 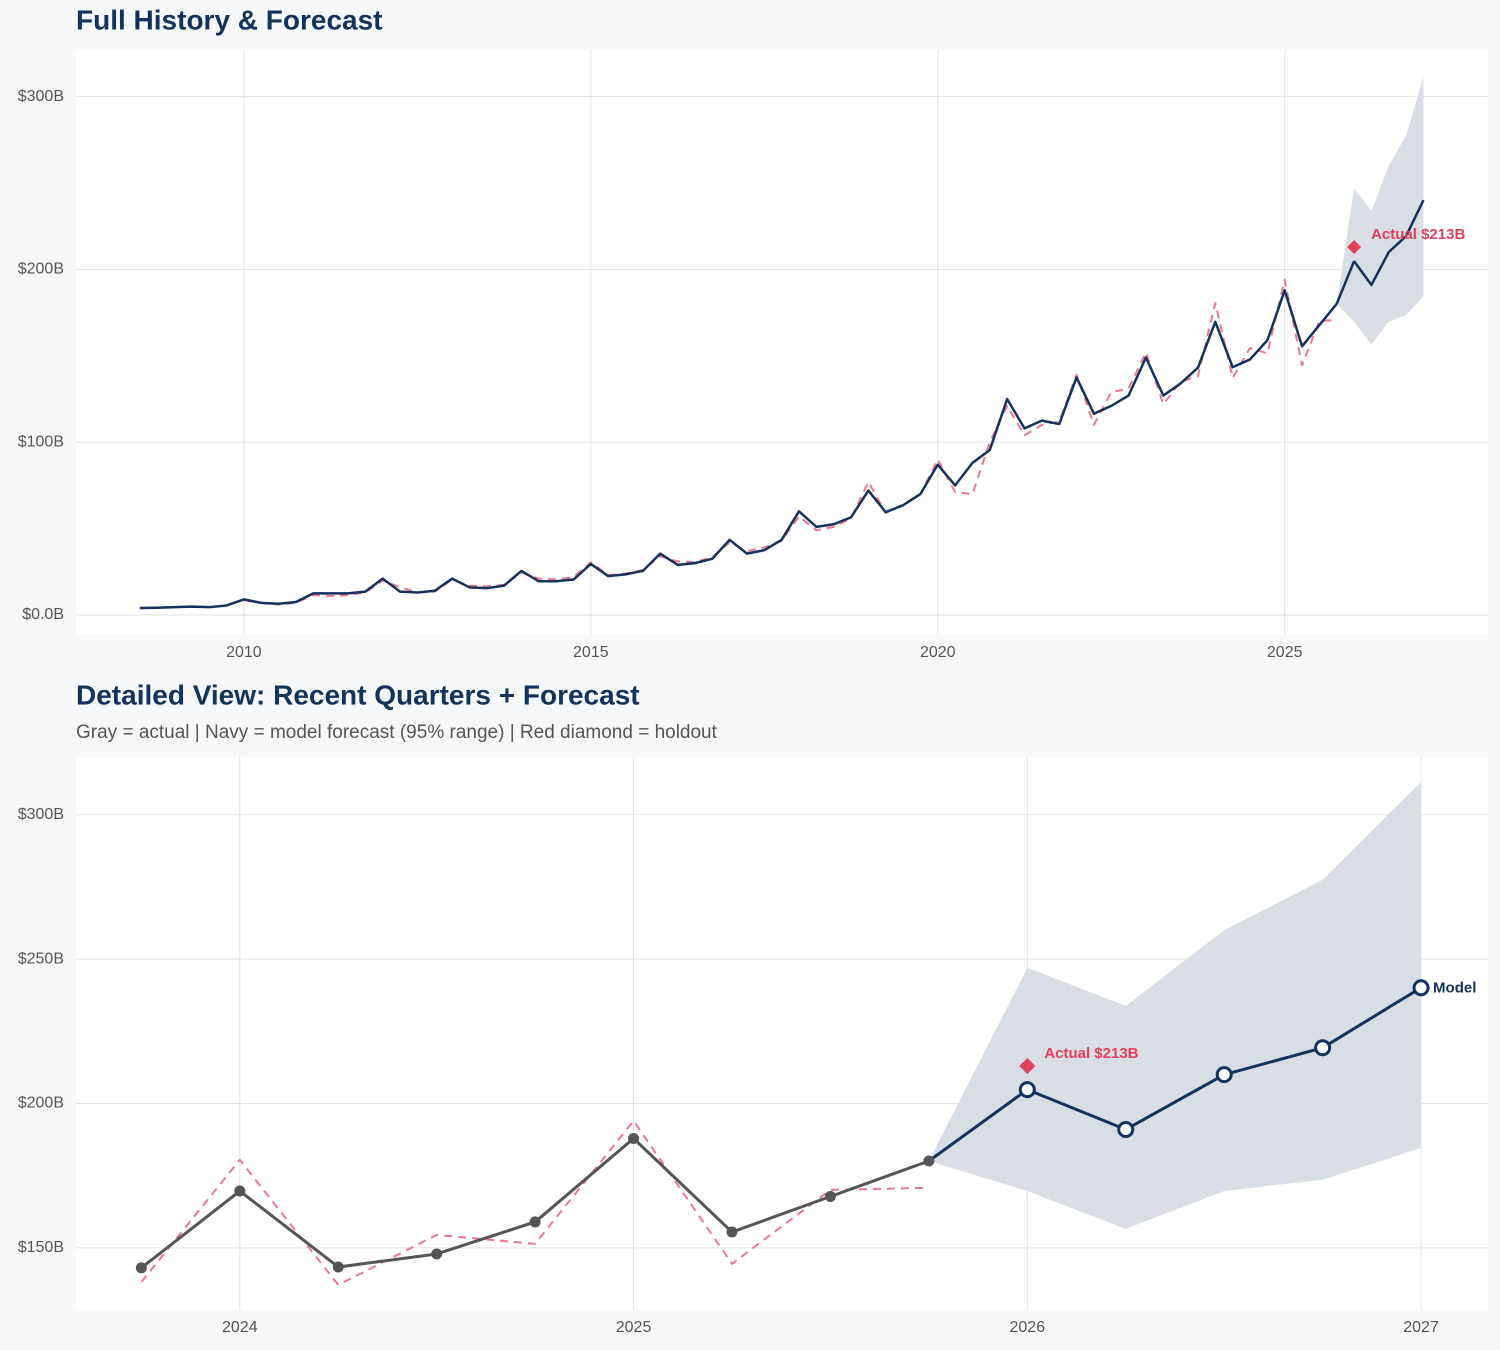 What do you see at coordinates (1028, 1327) in the screenshot?
I see `x-tick-label: 2026` at bounding box center [1028, 1327].